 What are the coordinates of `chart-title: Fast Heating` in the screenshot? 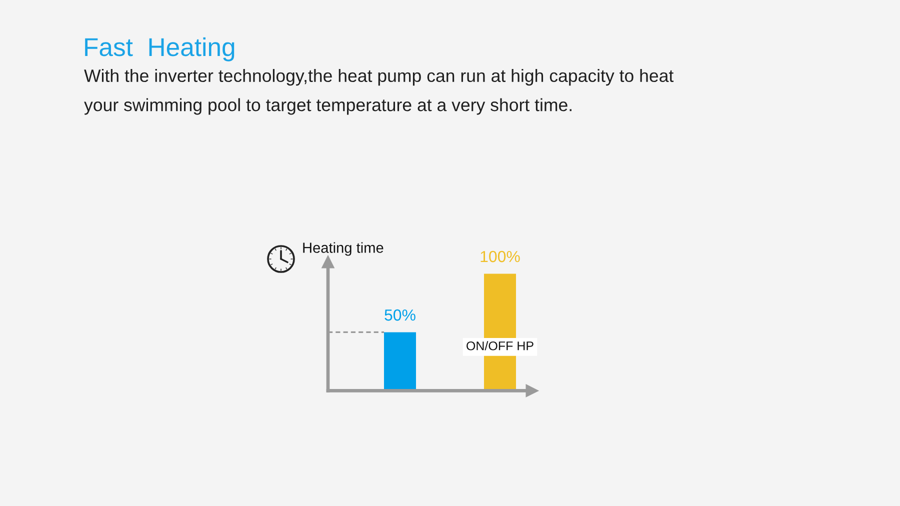 It's located at (159, 49).